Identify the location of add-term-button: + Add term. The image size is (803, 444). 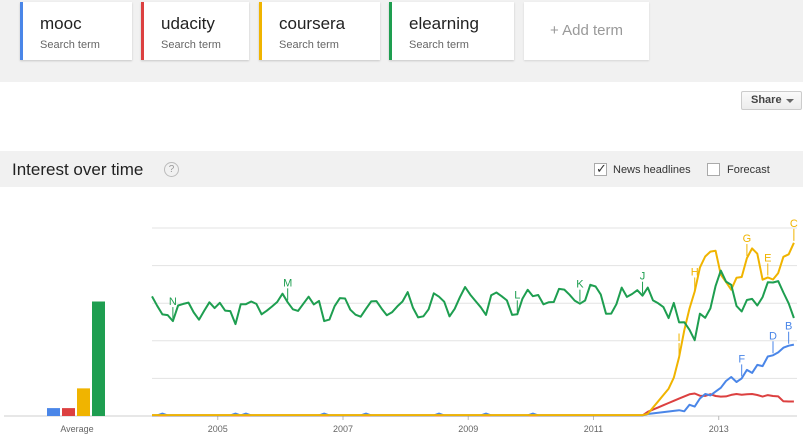
(586, 31).